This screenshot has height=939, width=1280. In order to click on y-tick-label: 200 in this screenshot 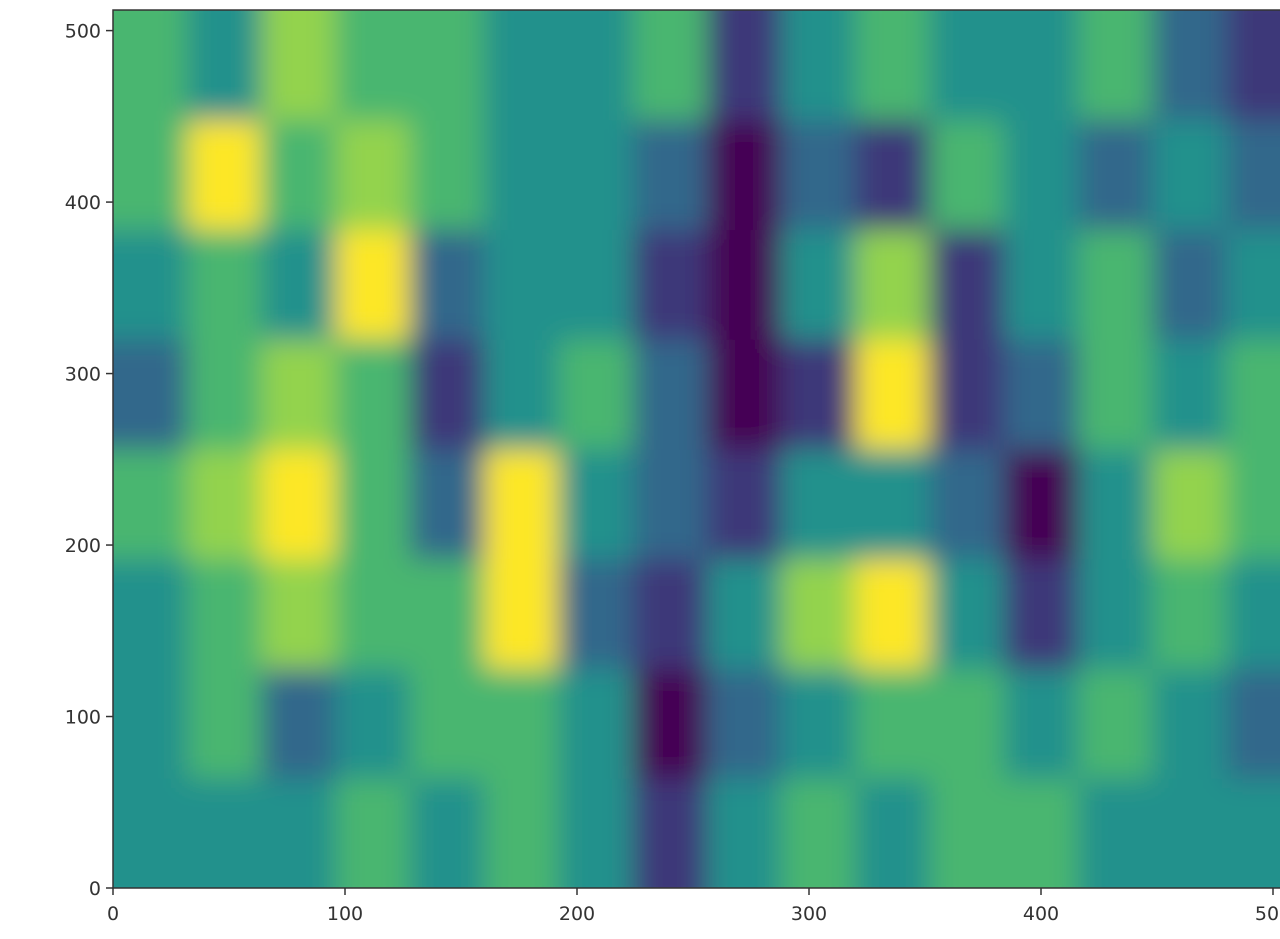, I will do `click(83, 546)`.